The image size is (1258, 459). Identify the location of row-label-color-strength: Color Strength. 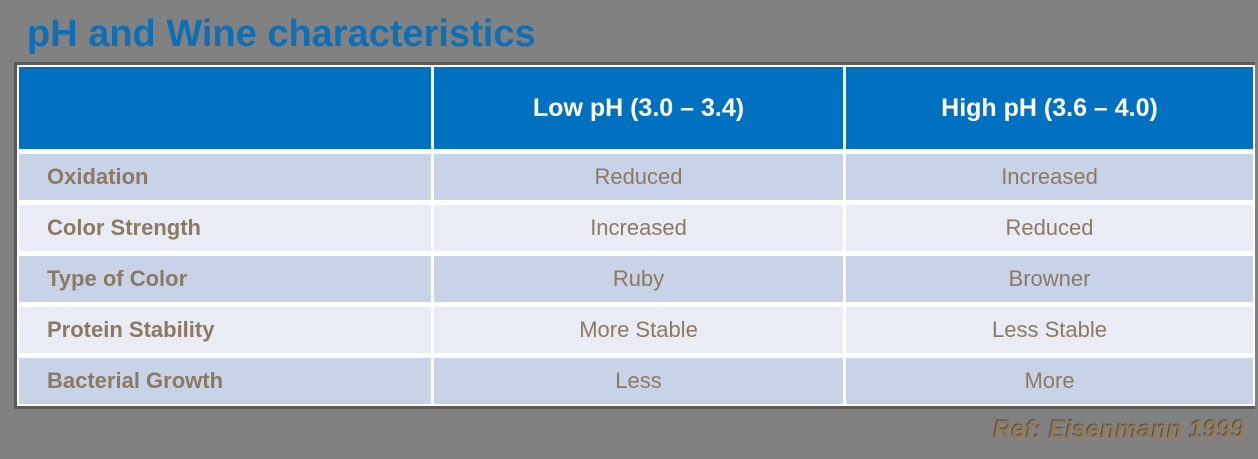
(225, 228).